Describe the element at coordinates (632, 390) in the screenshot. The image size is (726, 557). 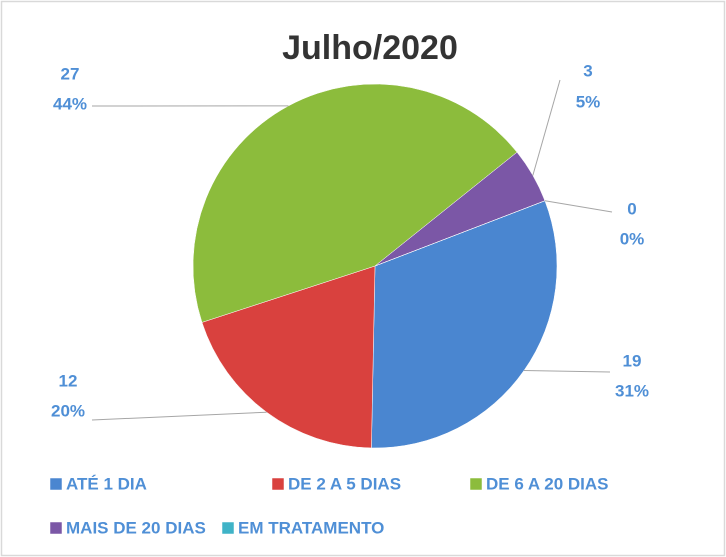
I see `data-label-percent: 31%` at that location.